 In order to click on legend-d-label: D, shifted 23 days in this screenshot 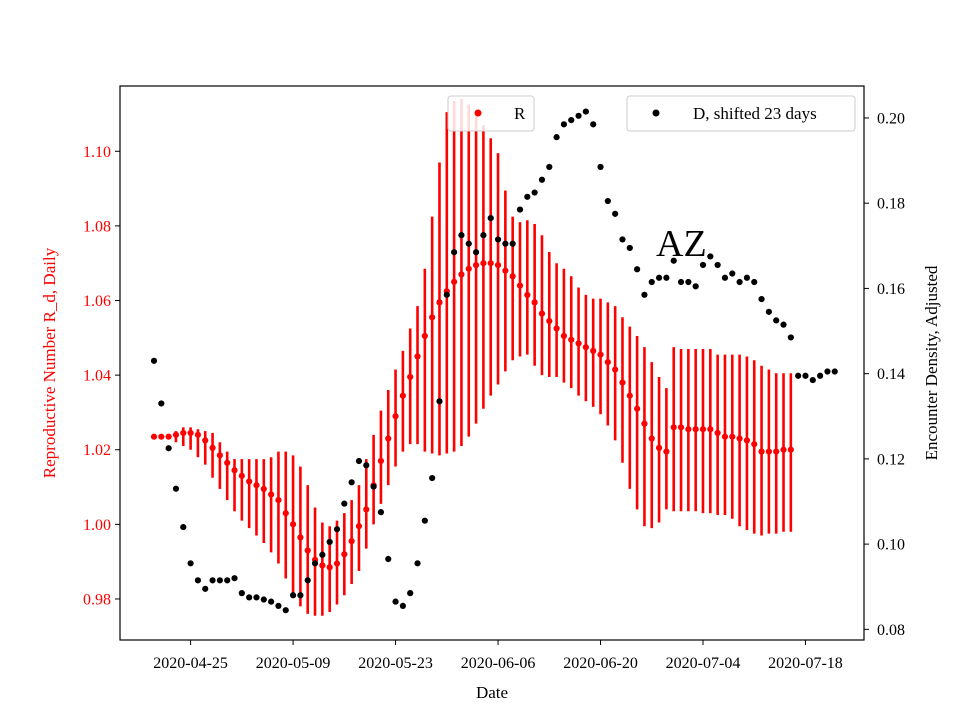, I will do `click(755, 113)`.